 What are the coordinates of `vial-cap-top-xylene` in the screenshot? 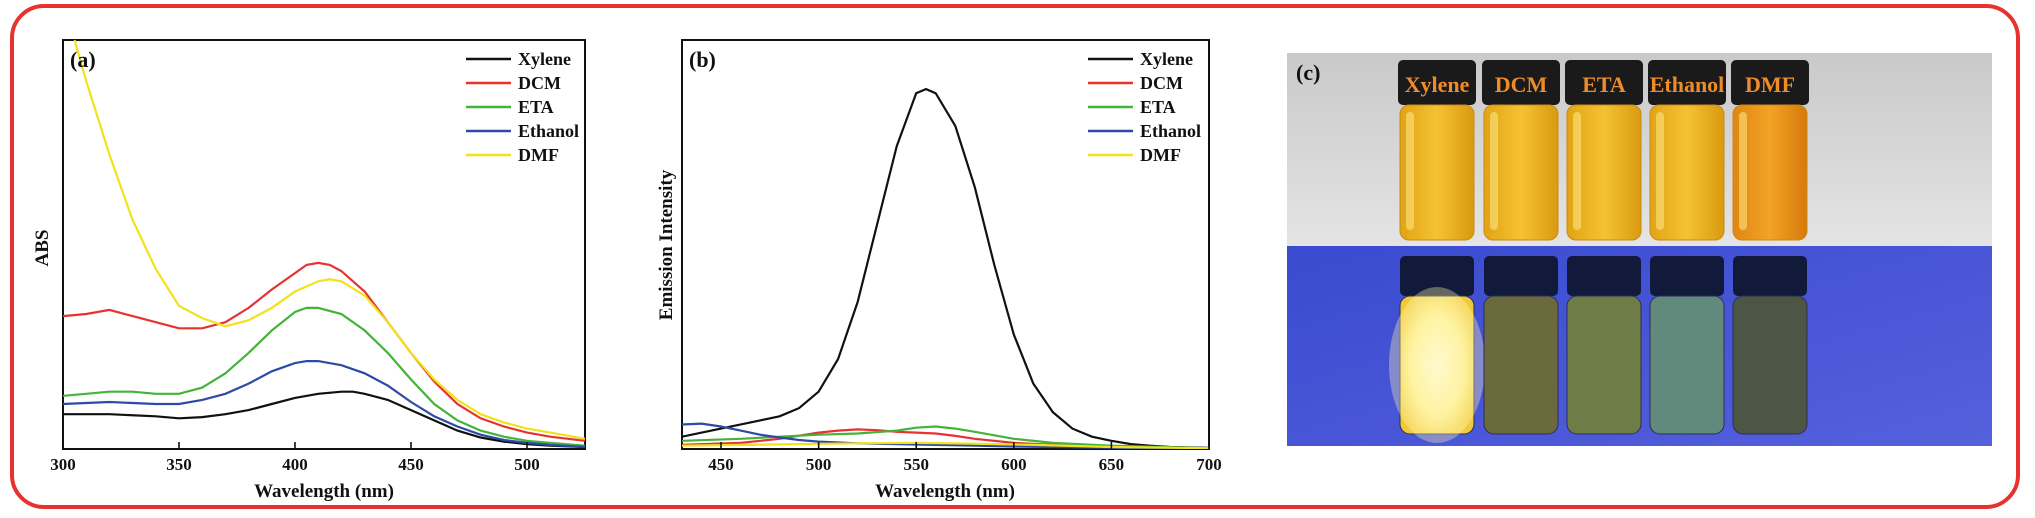 It's located at (1437, 82).